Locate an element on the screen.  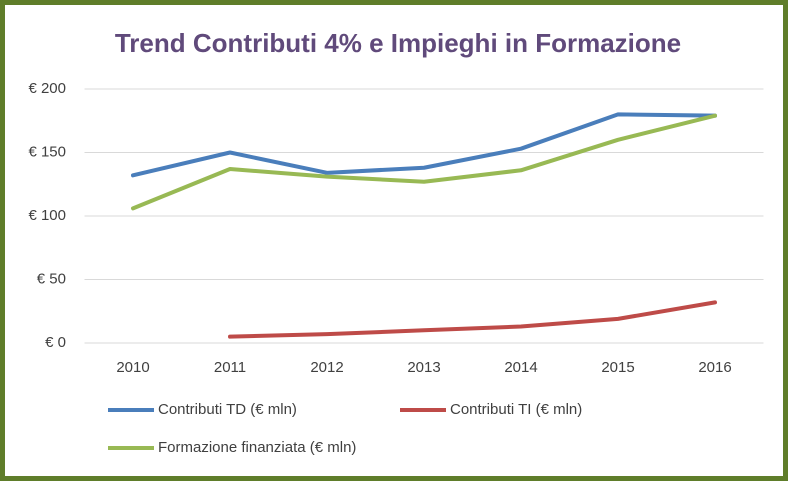
y-tick-label: € 50 is located at coordinates (51, 278).